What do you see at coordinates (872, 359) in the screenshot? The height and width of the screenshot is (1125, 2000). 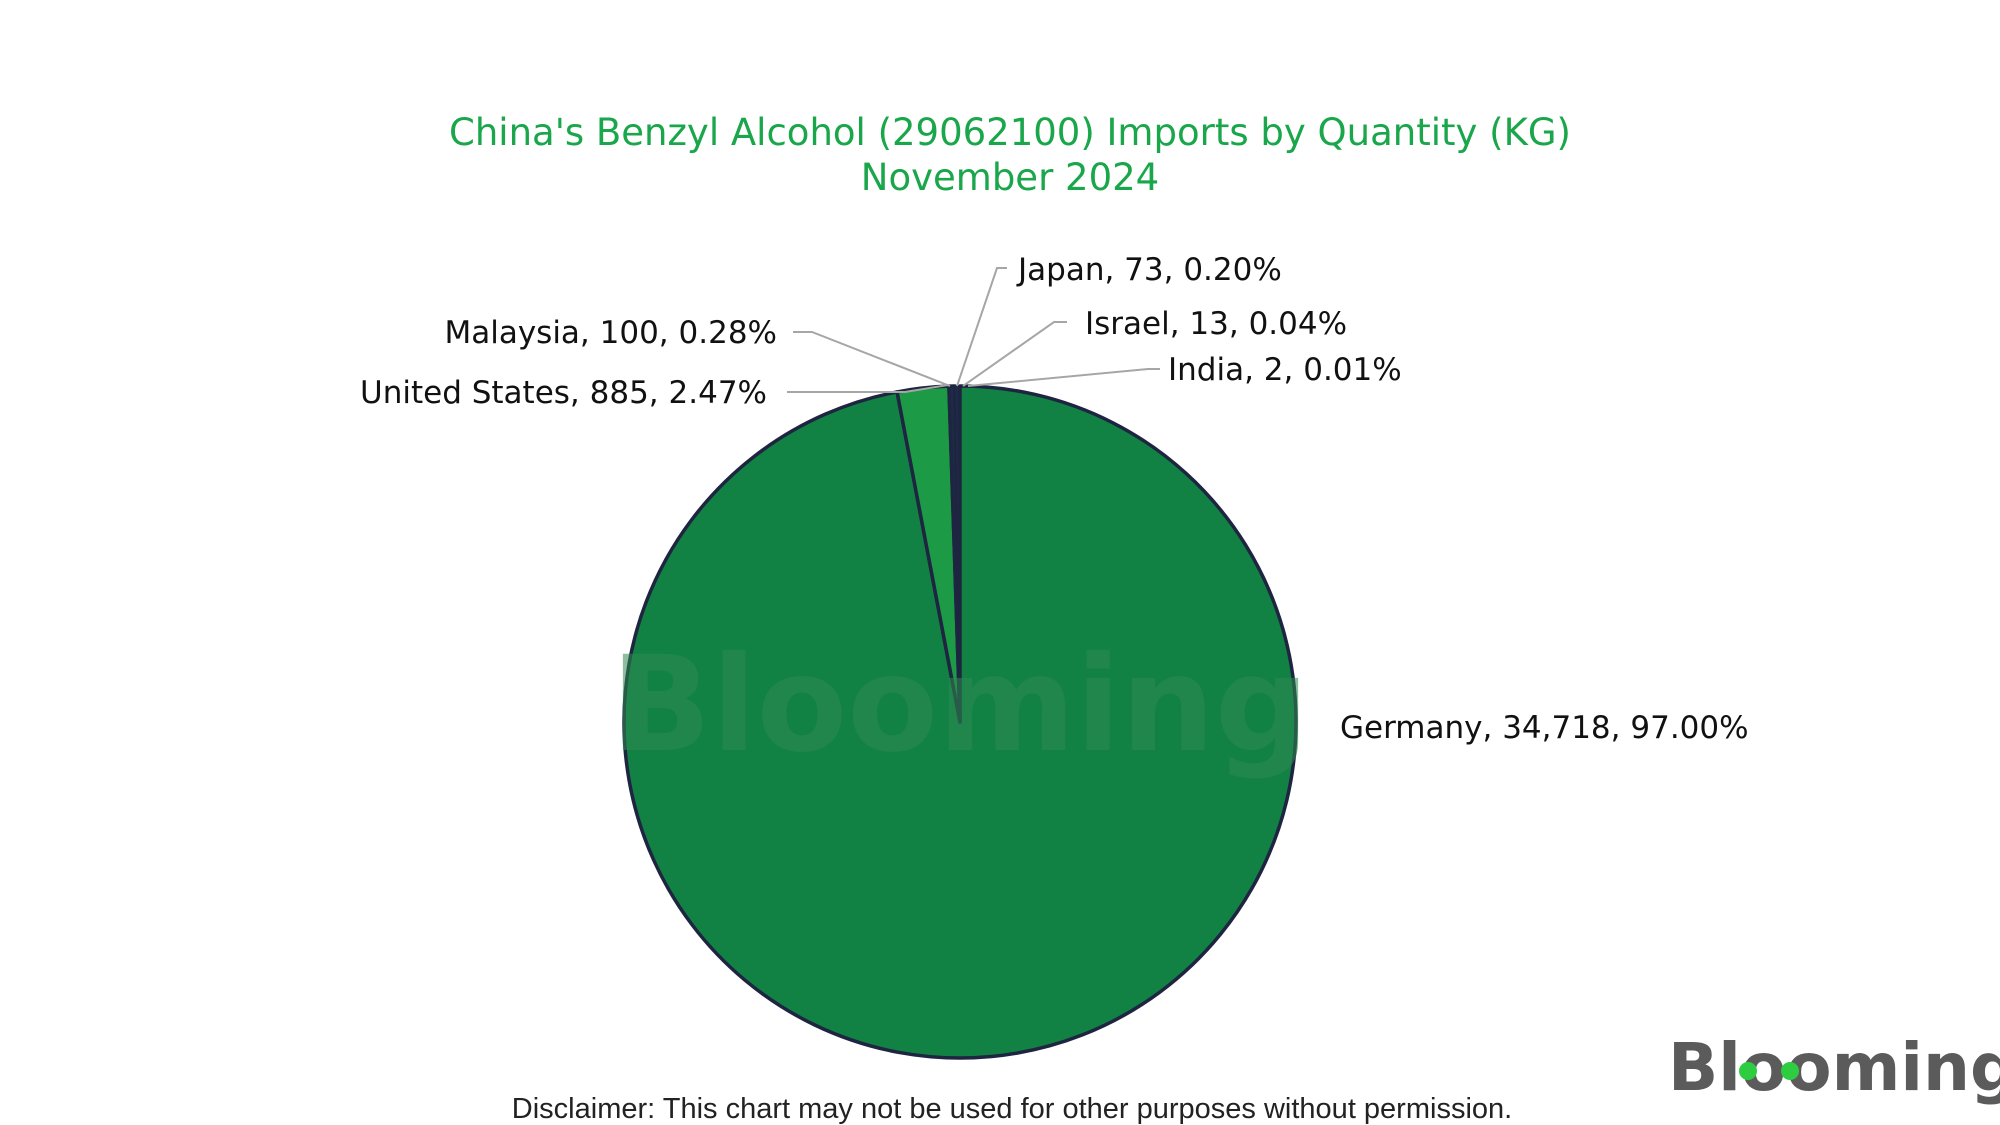 I see `leader-line-malaysia` at bounding box center [872, 359].